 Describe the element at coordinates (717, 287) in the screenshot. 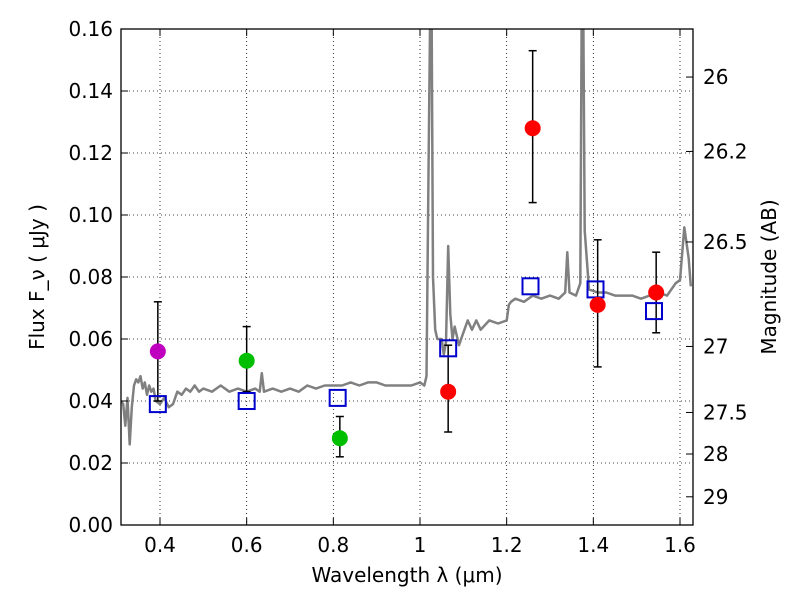

I see `right-axis-ticks: 26 26.2 26.5 27 27.5 28 29` at that location.